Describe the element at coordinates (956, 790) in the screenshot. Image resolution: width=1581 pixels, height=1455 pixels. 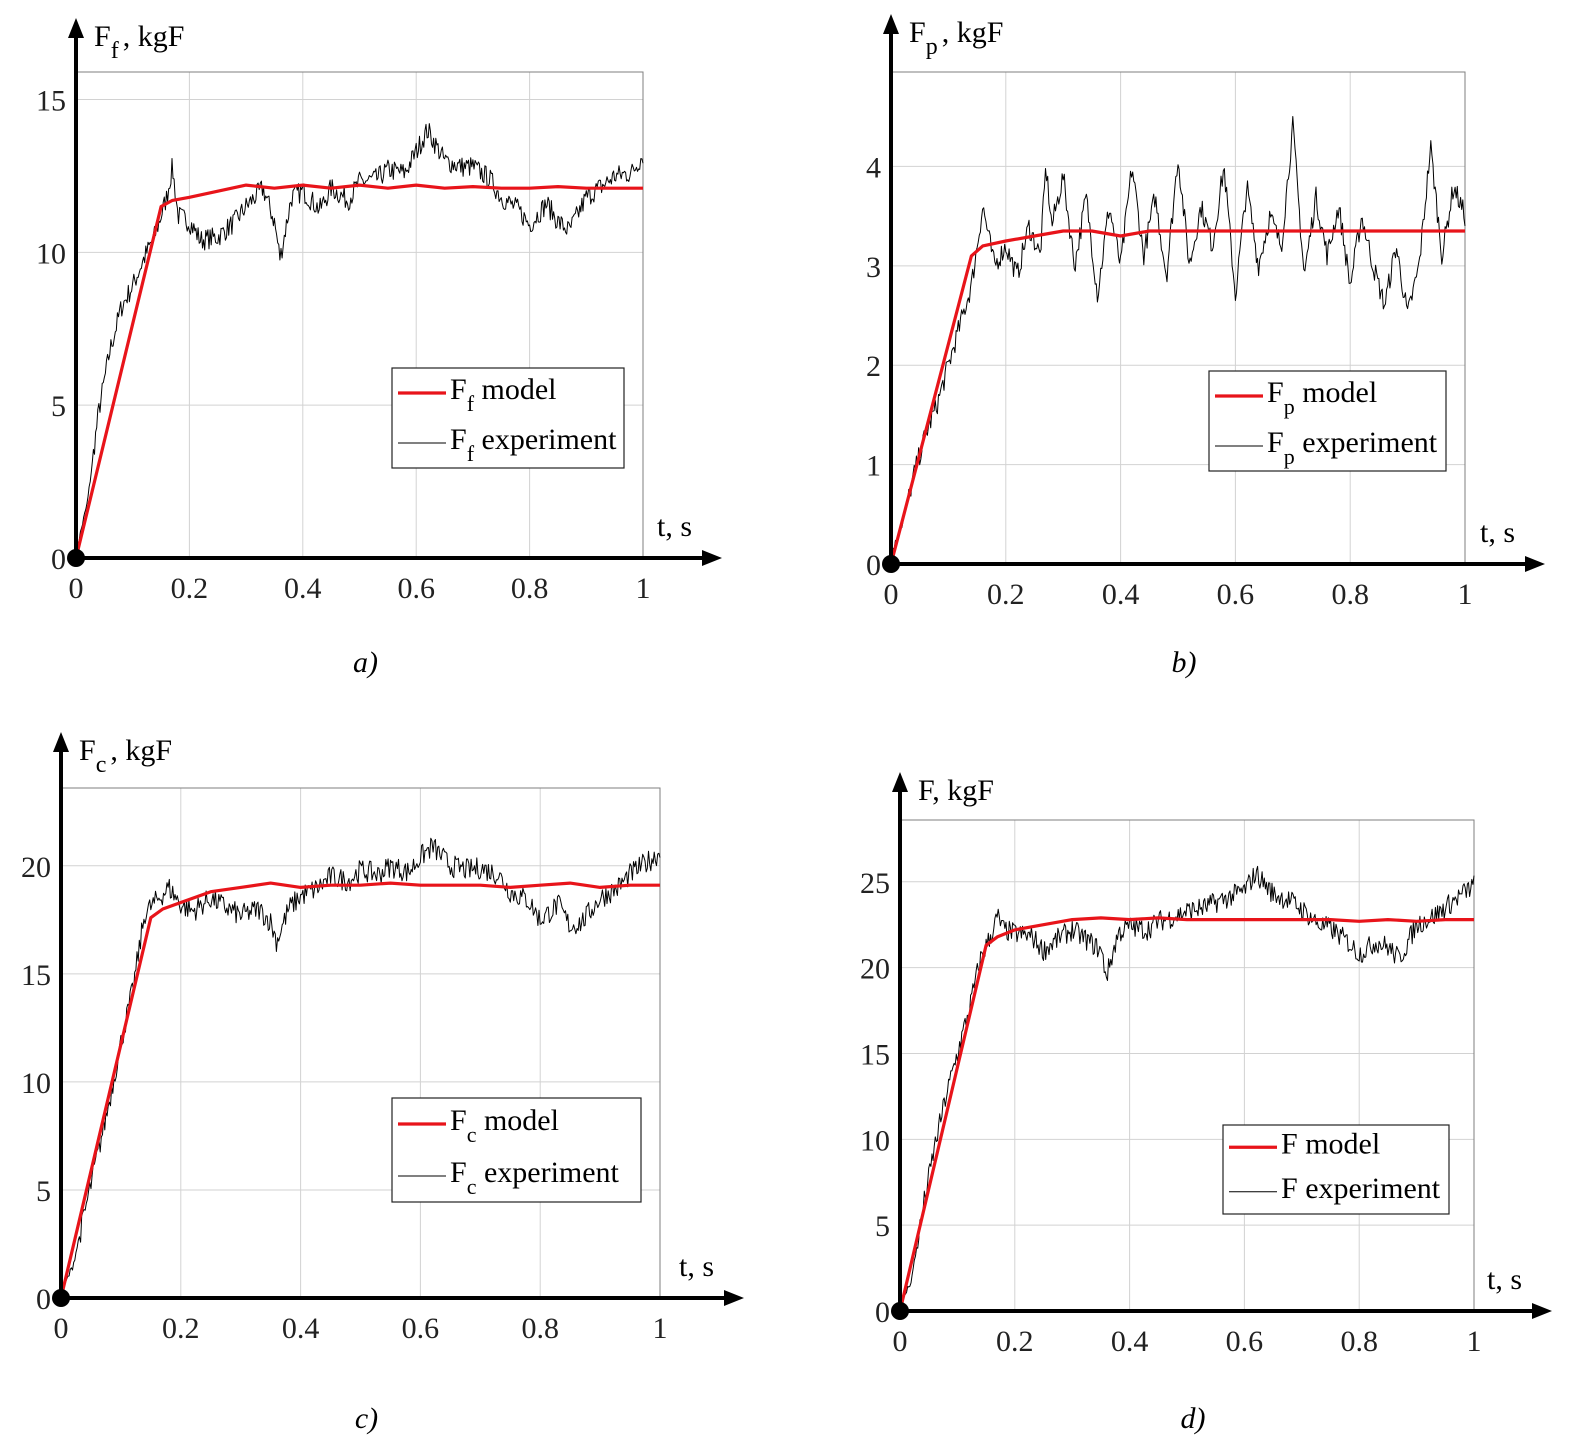
I see `y-axis-label: F, kgF` at that location.